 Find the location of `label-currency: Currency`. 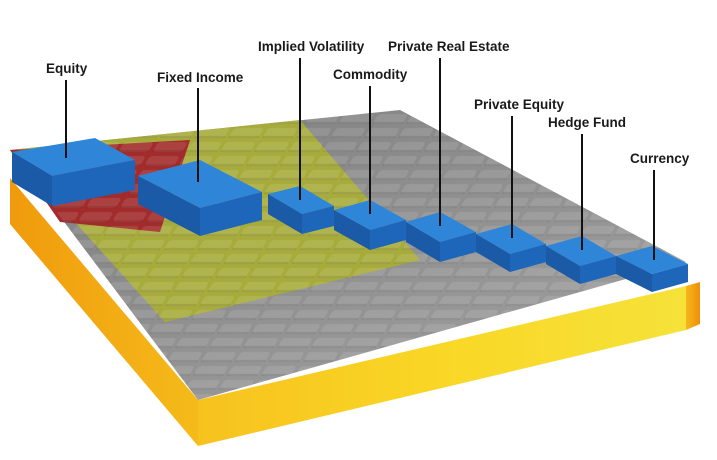

label-currency: Currency is located at coordinates (660, 158).